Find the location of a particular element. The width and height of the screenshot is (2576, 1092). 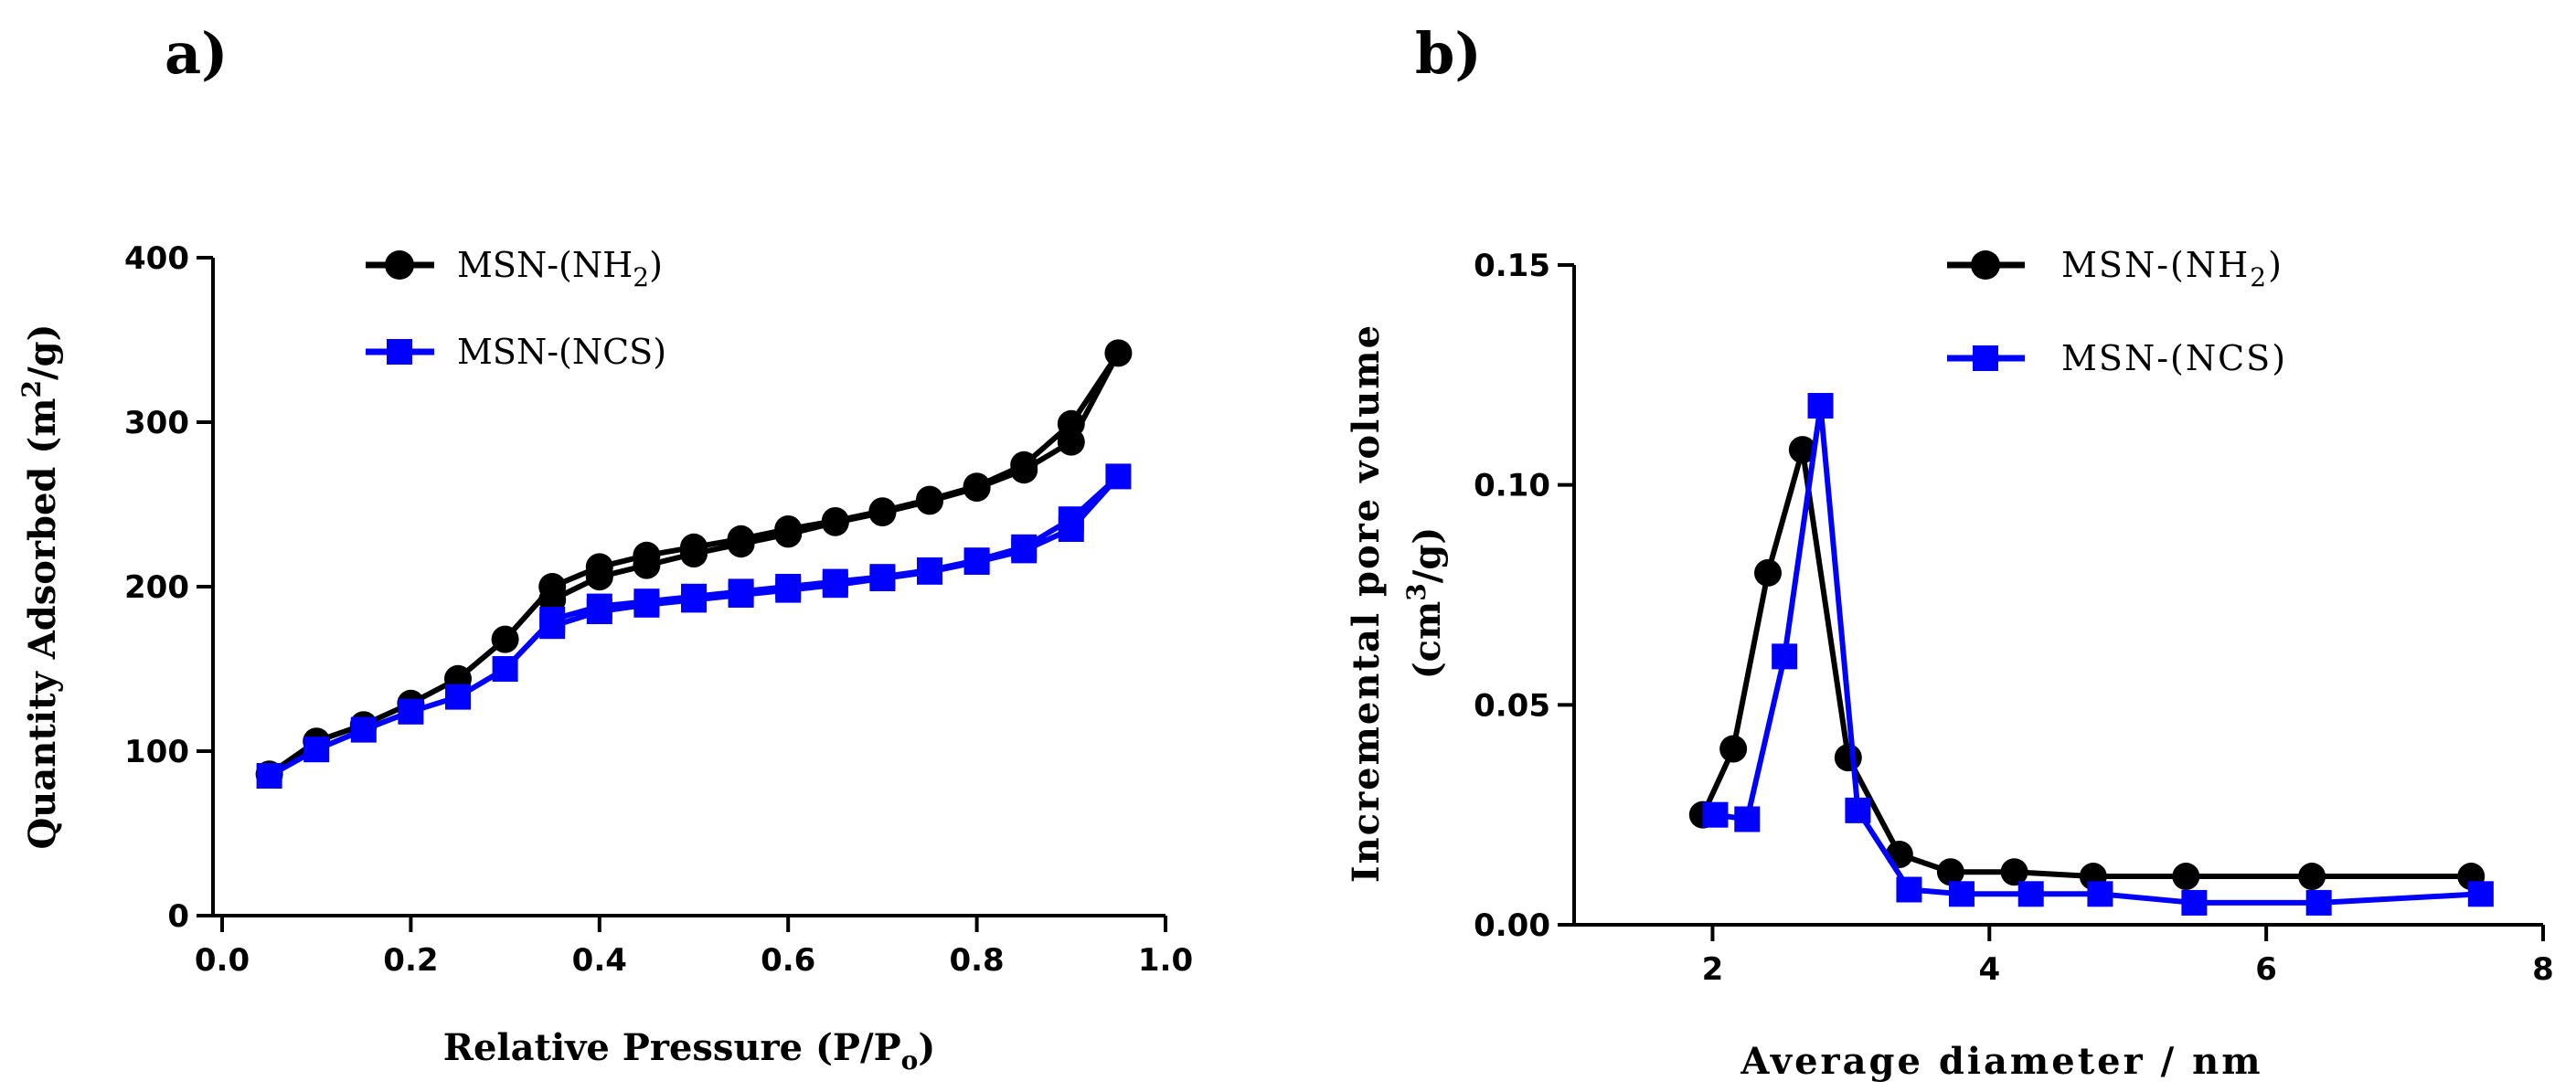

panel-b-legend-label-nh2: MSN-(NH2) is located at coordinates (2172, 268).